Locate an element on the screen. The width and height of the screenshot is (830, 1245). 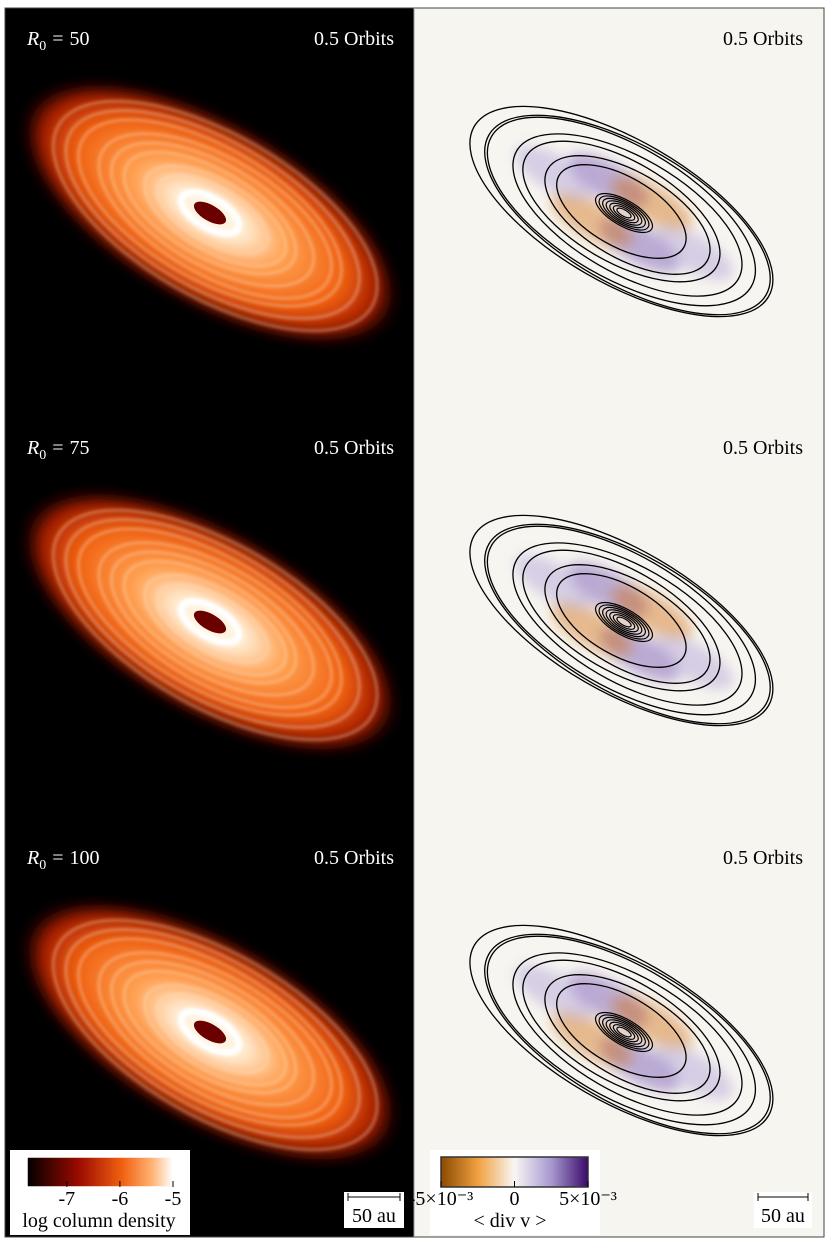
colorbar-tick-label: -6 is located at coordinates (120, 1199).